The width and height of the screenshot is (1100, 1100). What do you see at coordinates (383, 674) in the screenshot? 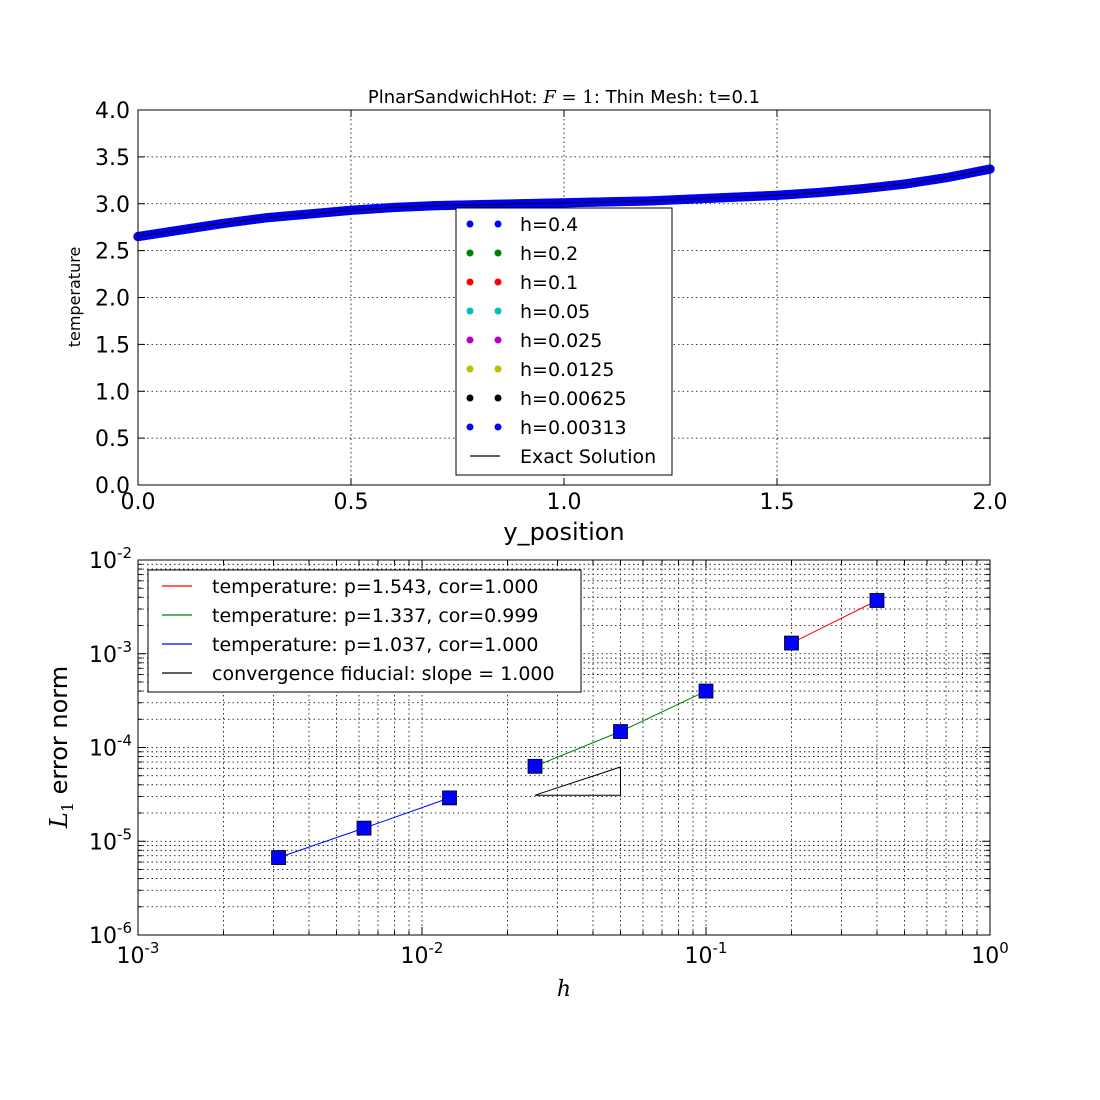
I see `legend-label: convergence fiducial: slope = 1.000` at bounding box center [383, 674].